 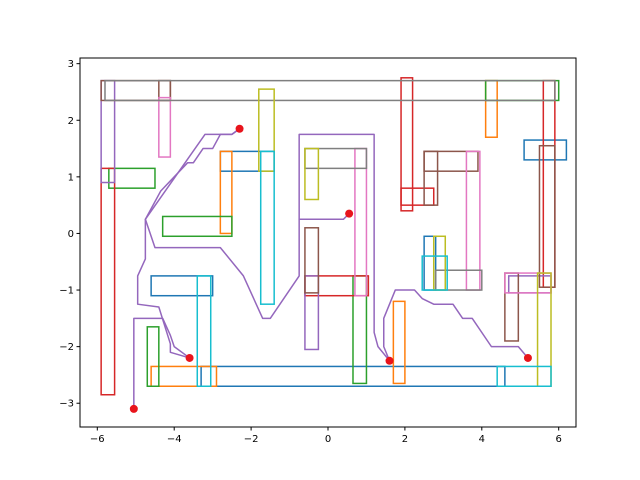 What do you see at coordinates (174, 439) in the screenshot?
I see `x-tick-label: −4` at bounding box center [174, 439].